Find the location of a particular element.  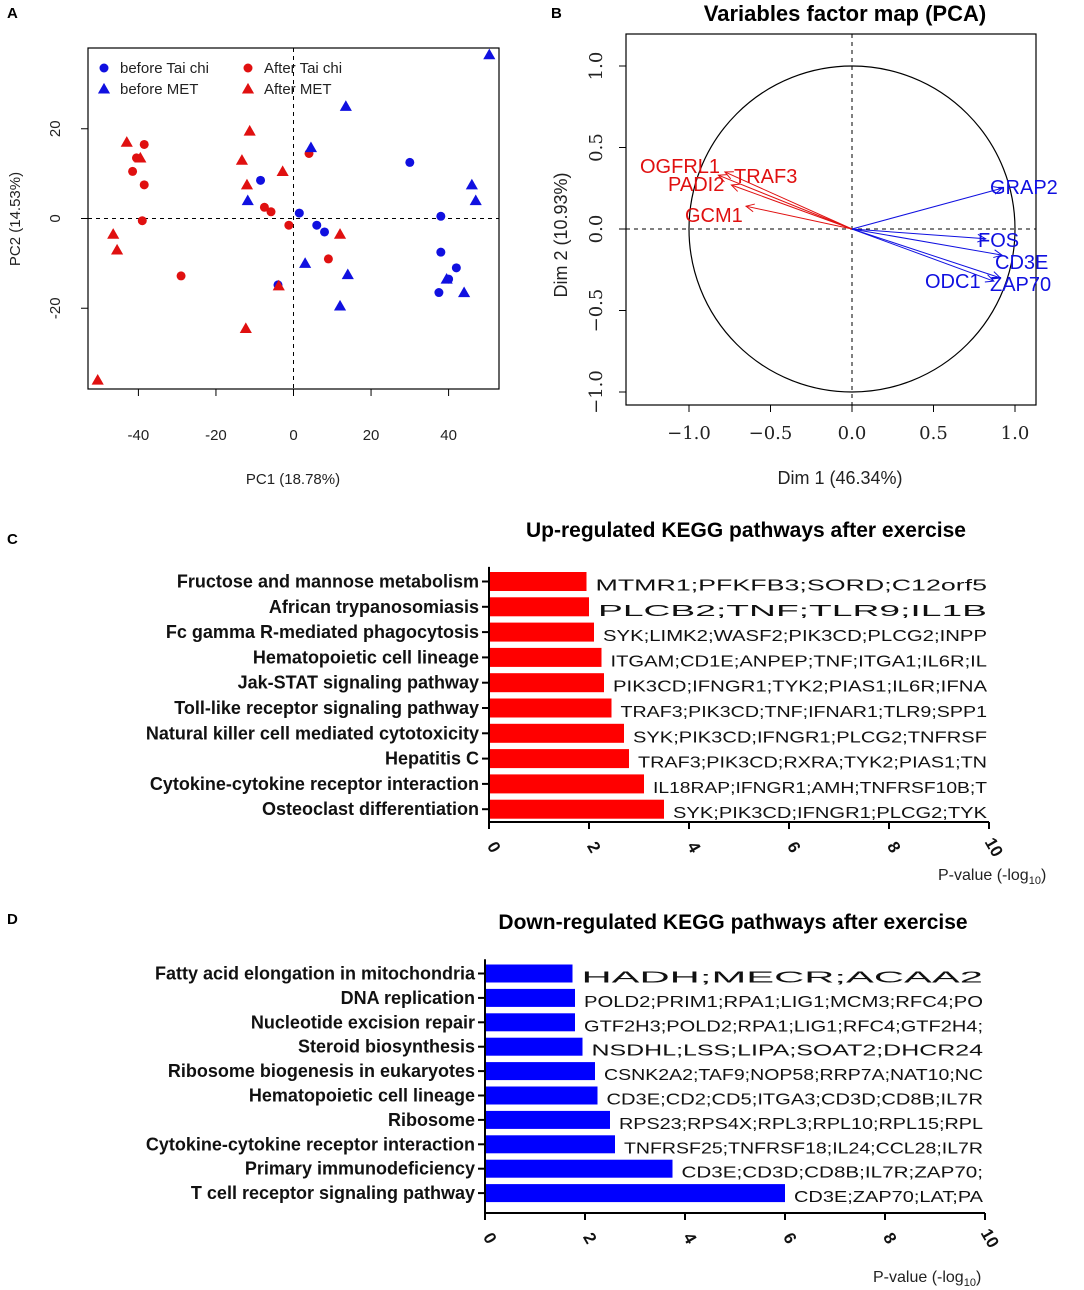

x-tick-label: 0.5 is located at coordinates (933, 433).